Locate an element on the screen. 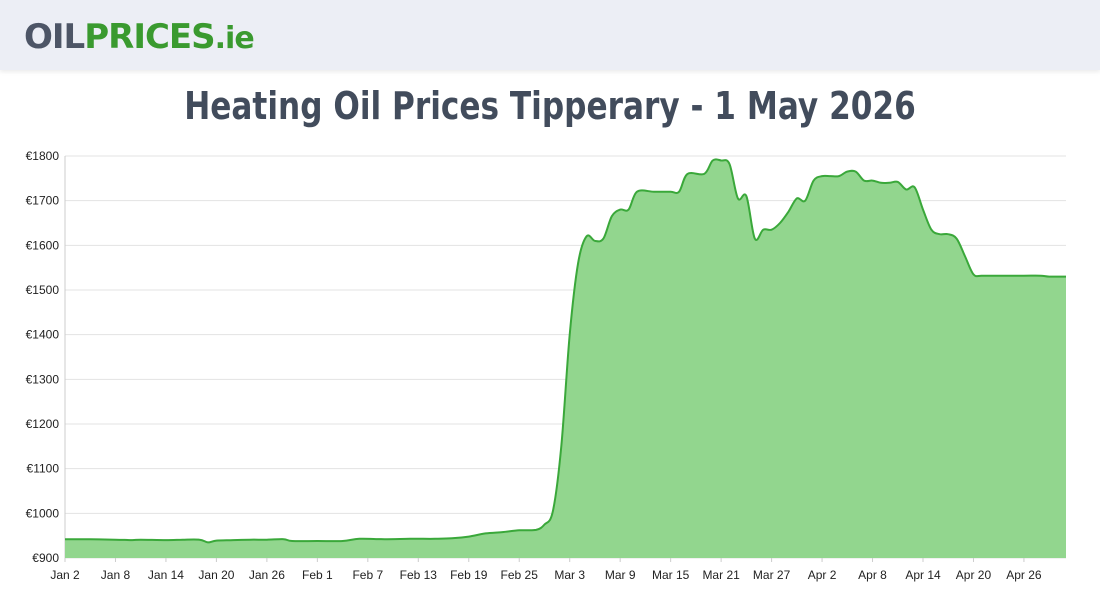 Image resolution: width=1100 pixels, height=600 pixels. x-tick-label-jan-26: Jan 26 is located at coordinates (267, 575).